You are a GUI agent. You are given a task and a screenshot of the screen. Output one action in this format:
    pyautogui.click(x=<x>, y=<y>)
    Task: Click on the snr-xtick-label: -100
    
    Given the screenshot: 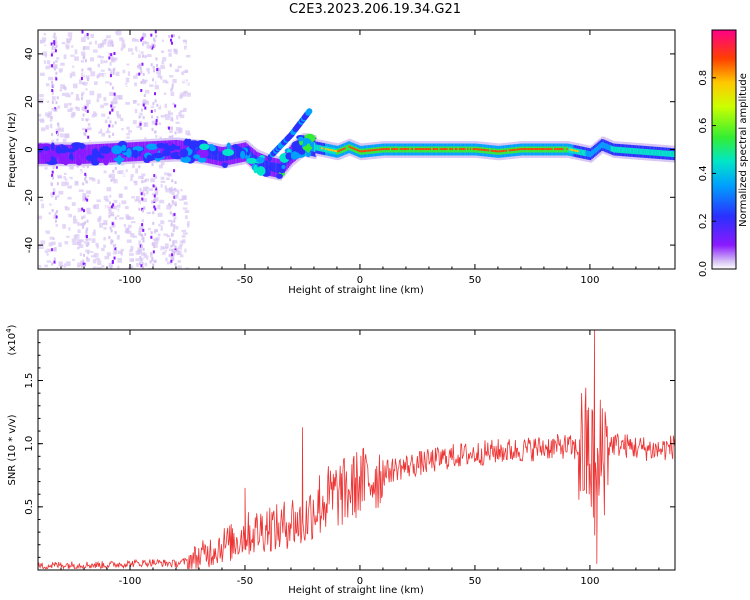 What is the action you would take?
    pyautogui.click(x=130, y=581)
    